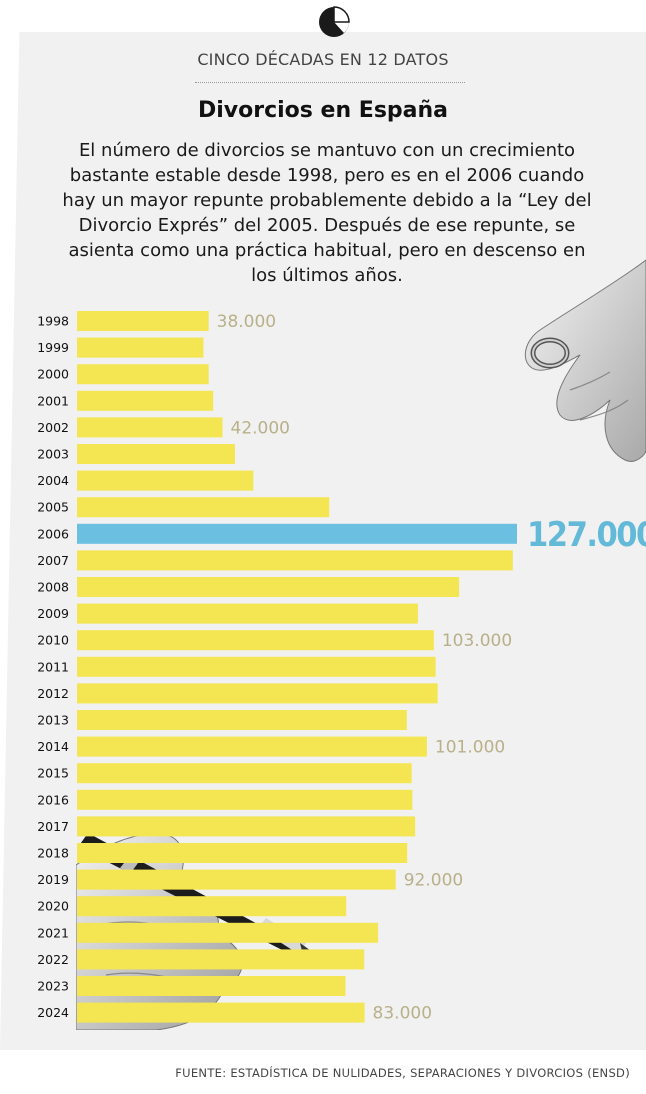 Image resolution: width=646 pixels, height=1094 pixels. What do you see at coordinates (195, 931) in the screenshot?
I see `hand-with-pen-photo` at bounding box center [195, 931].